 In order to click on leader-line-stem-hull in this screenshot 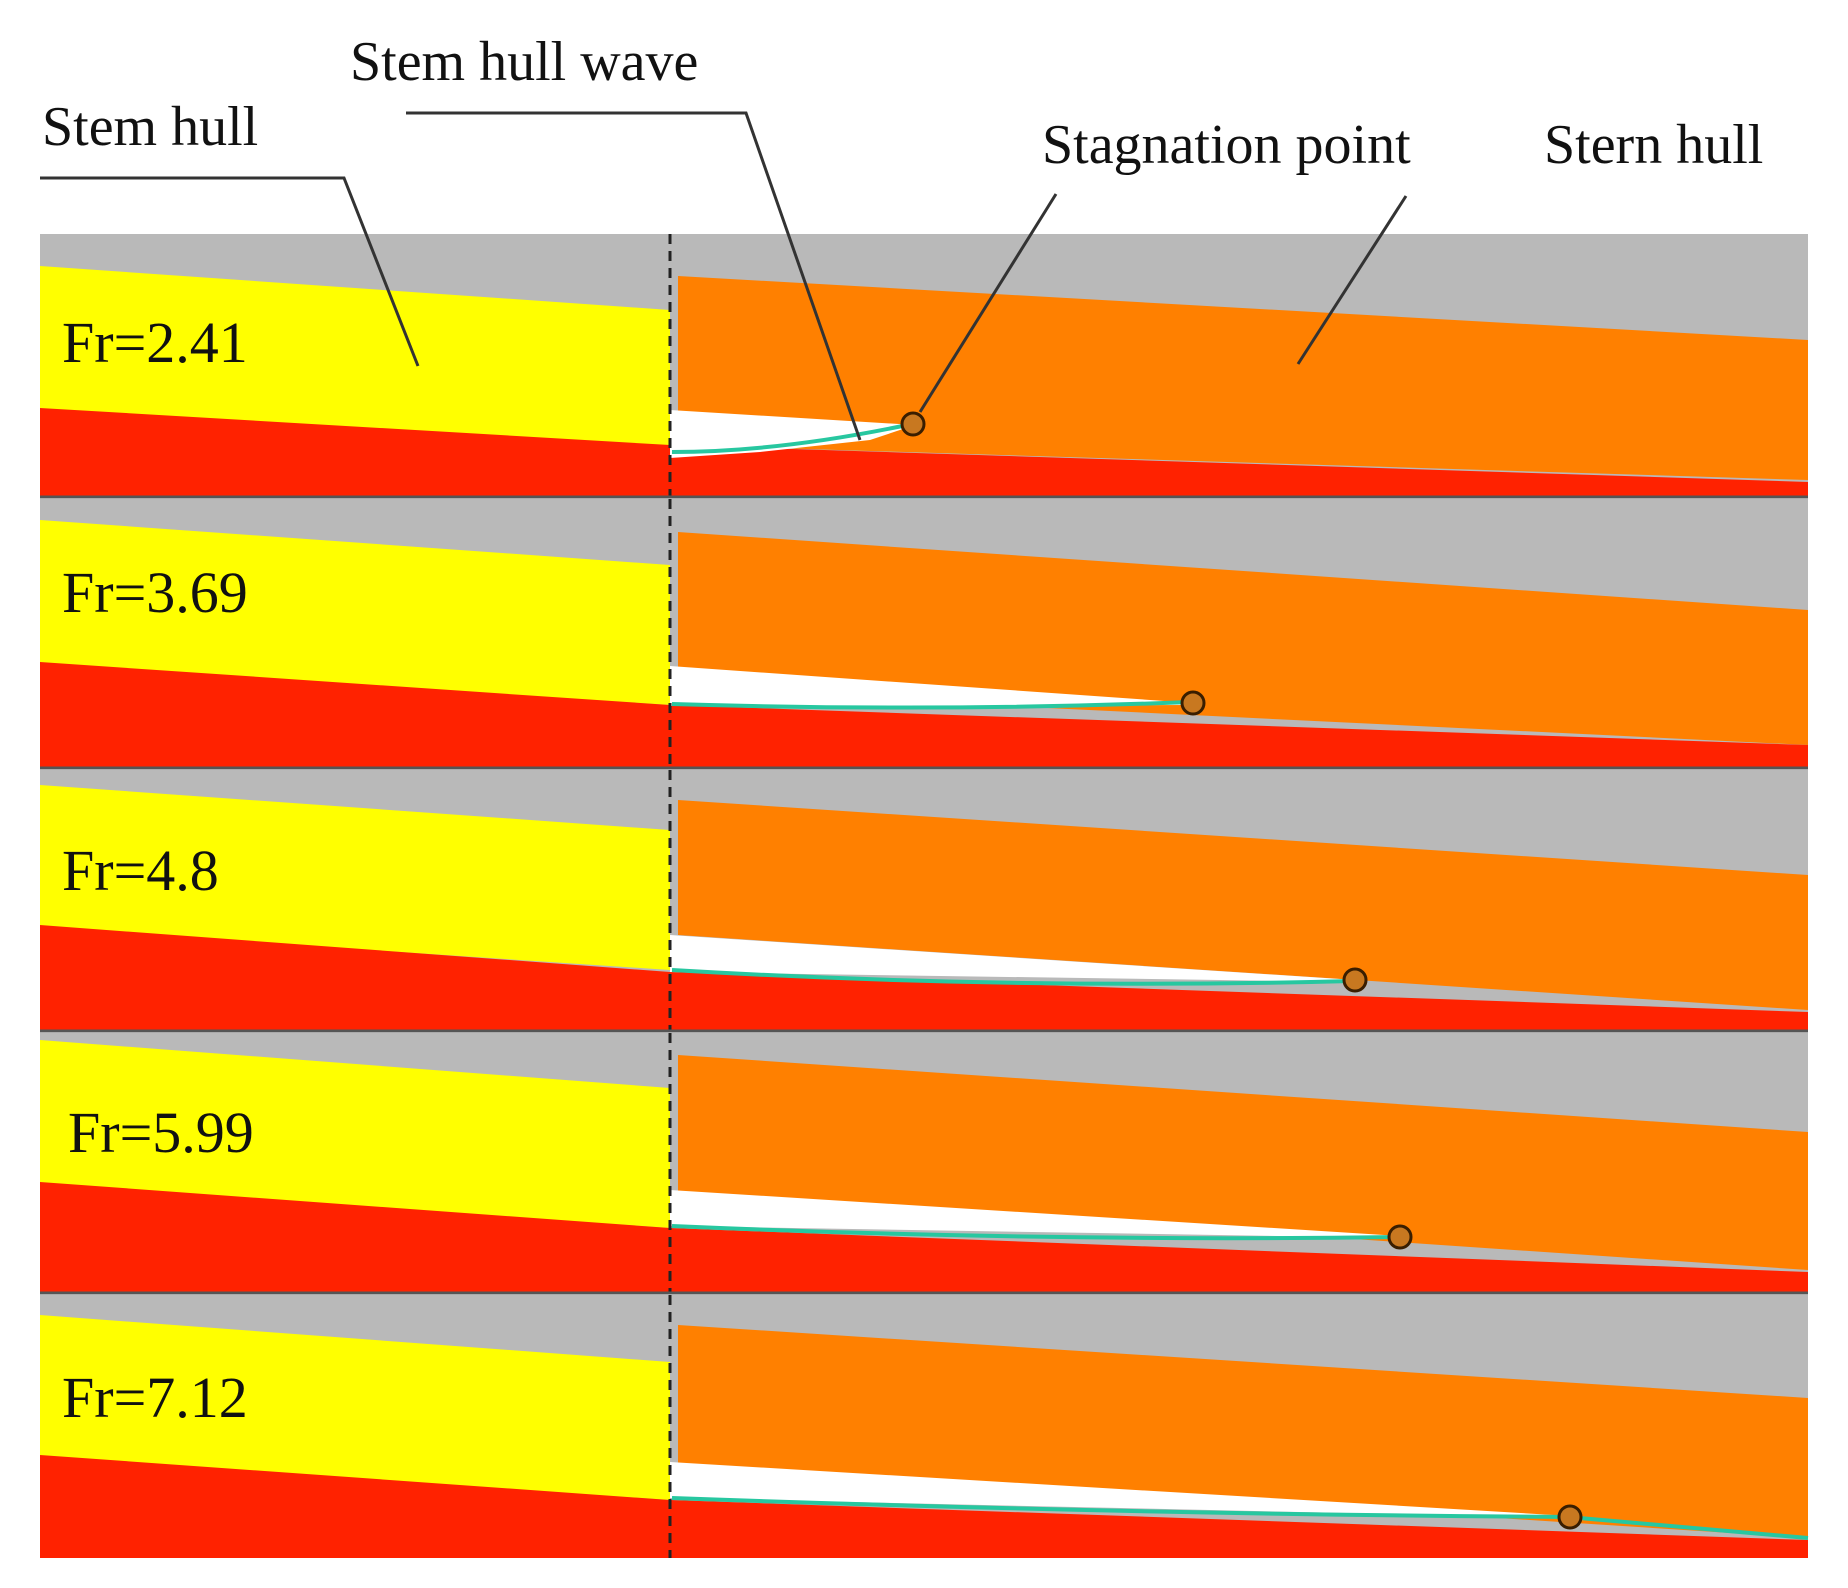, I will do `click(230, 271)`.